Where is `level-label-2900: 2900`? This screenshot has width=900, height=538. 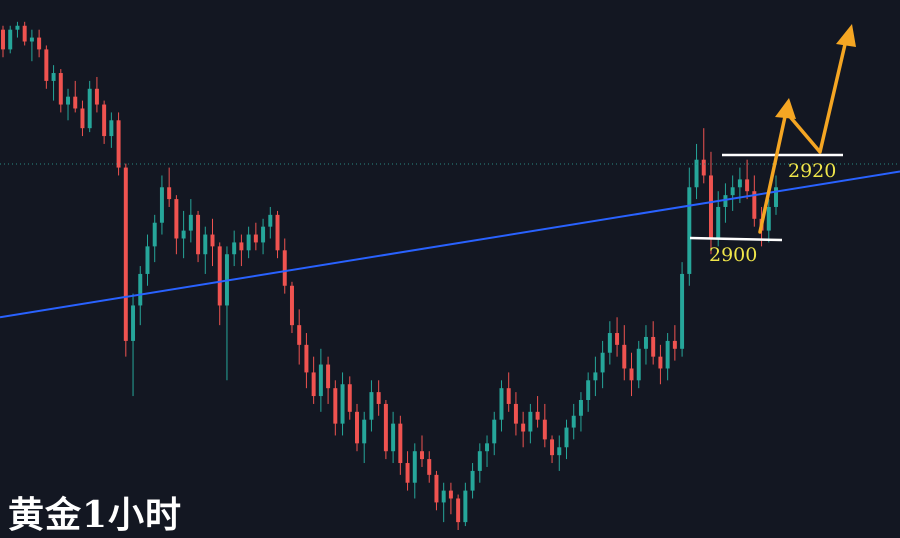 level-label-2900: 2900 is located at coordinates (733, 255).